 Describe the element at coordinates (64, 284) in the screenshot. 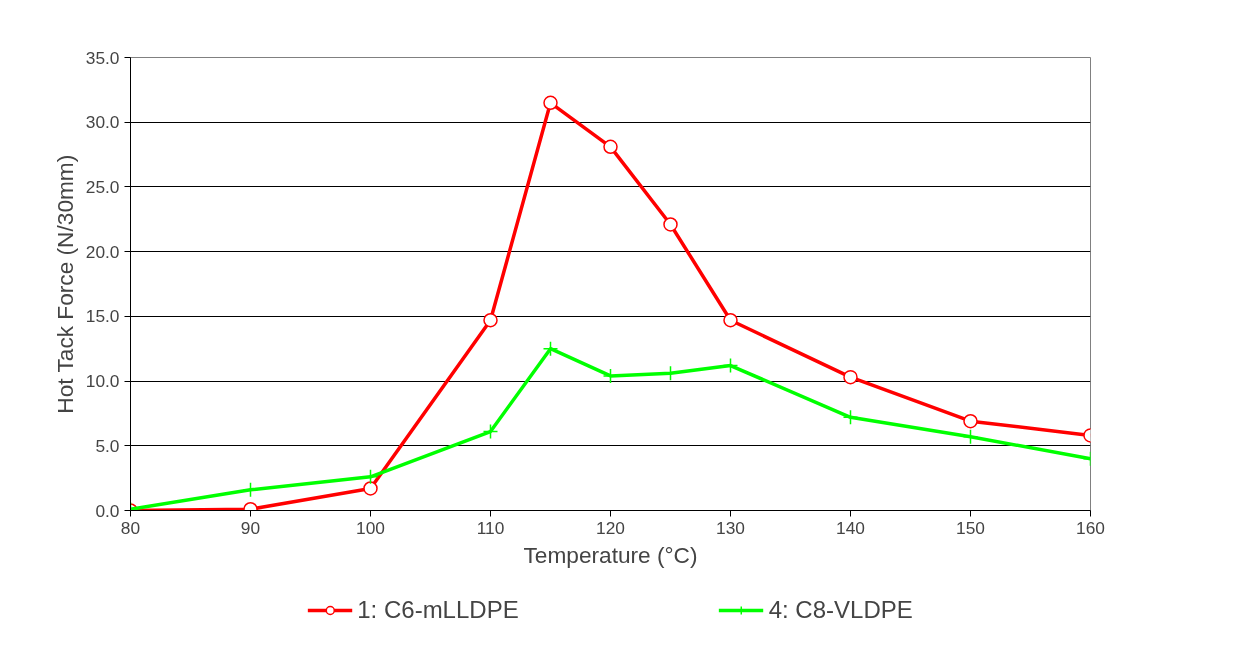

I see `y-axis-title: Hot Tack Force (N/30mm)` at that location.